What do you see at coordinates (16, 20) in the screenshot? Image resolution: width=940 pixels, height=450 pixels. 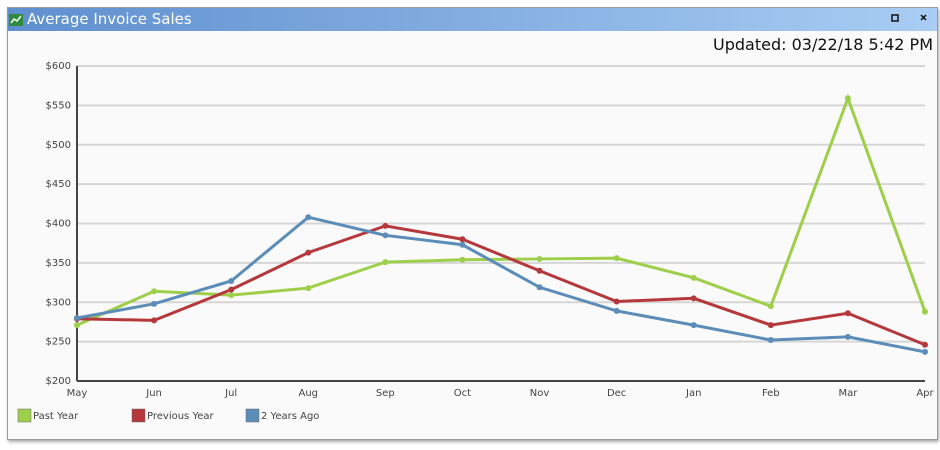 I see `chart-icon` at bounding box center [16, 20].